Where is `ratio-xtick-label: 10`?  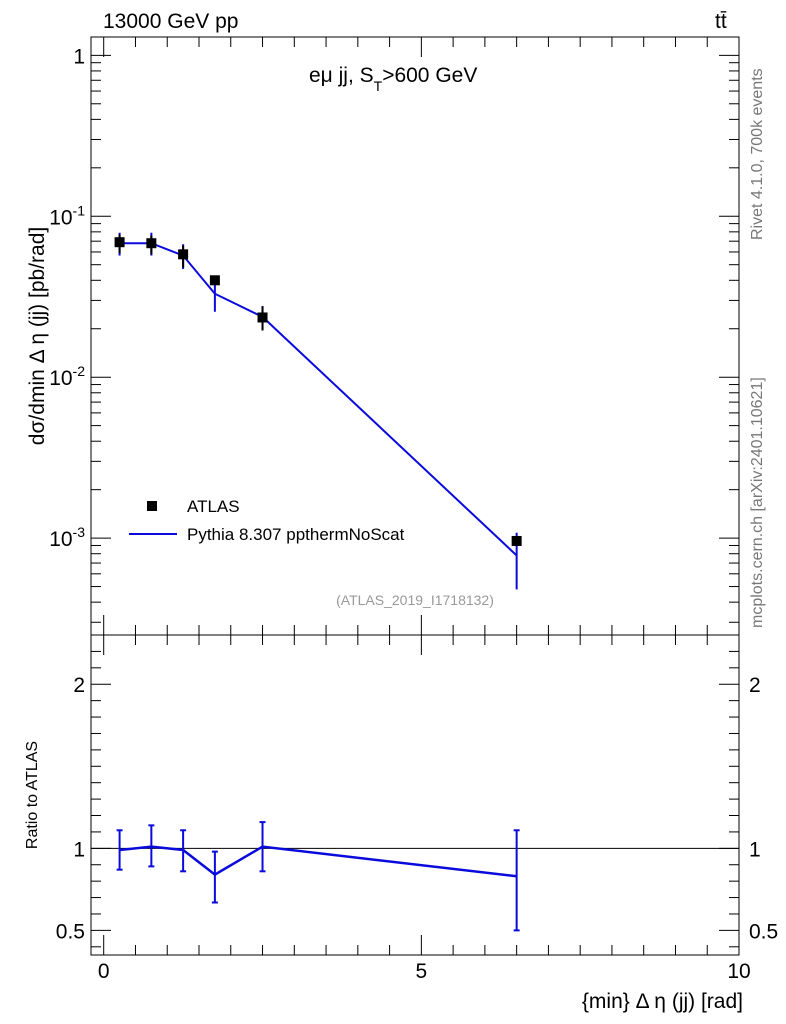
ratio-xtick-label: 10 is located at coordinates (738, 971).